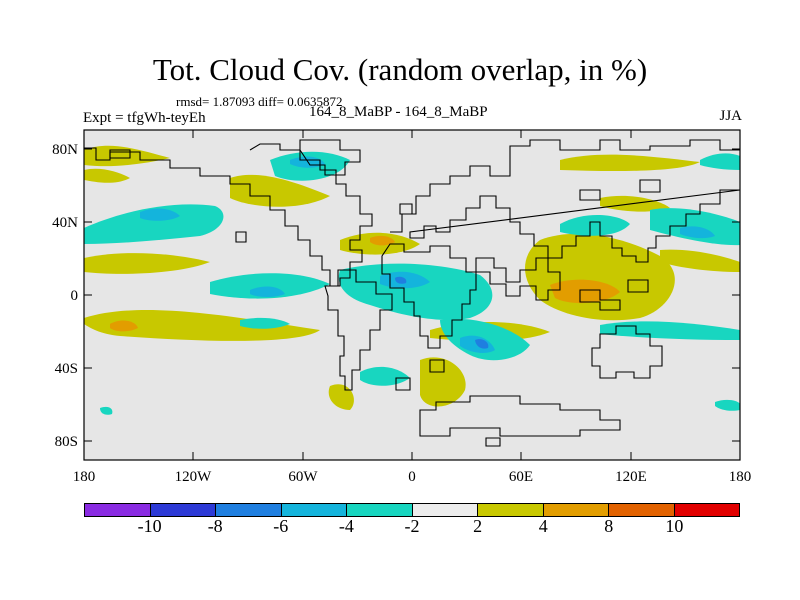 The width and height of the screenshot is (800, 600). What do you see at coordinates (398, 112) in the screenshot?
I see `runs-label: 164_8_MaBP - 164_8_MaBP` at bounding box center [398, 112].